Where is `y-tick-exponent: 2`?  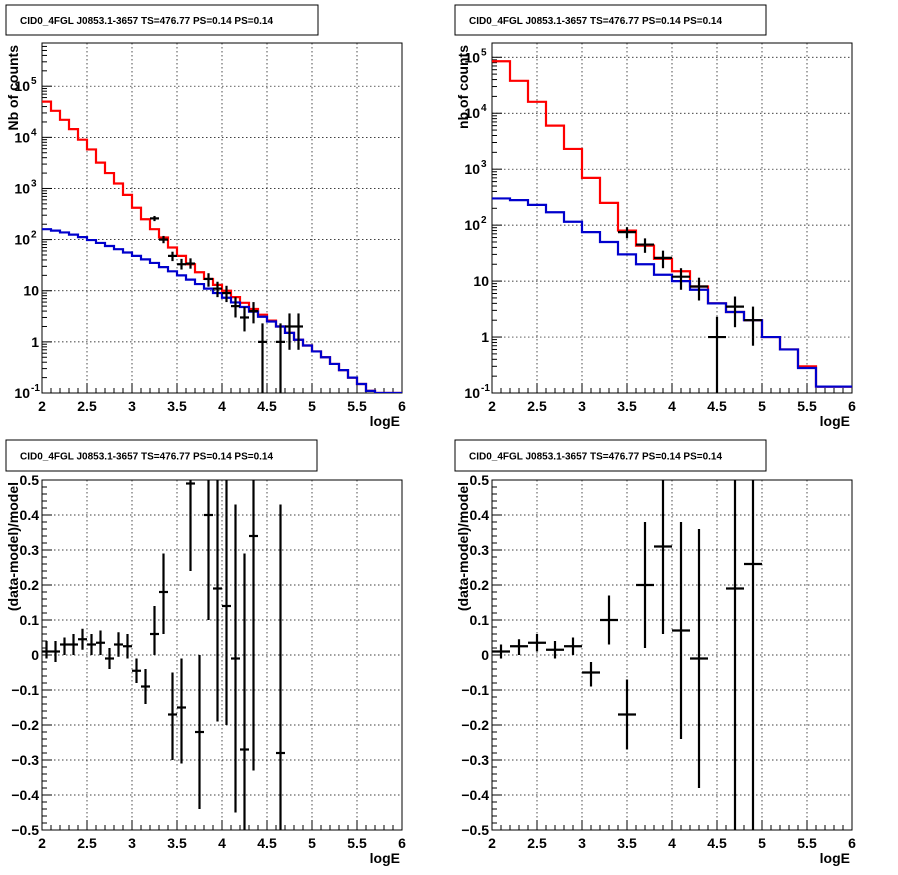 y-tick-exponent: 2 is located at coordinates (34, 235).